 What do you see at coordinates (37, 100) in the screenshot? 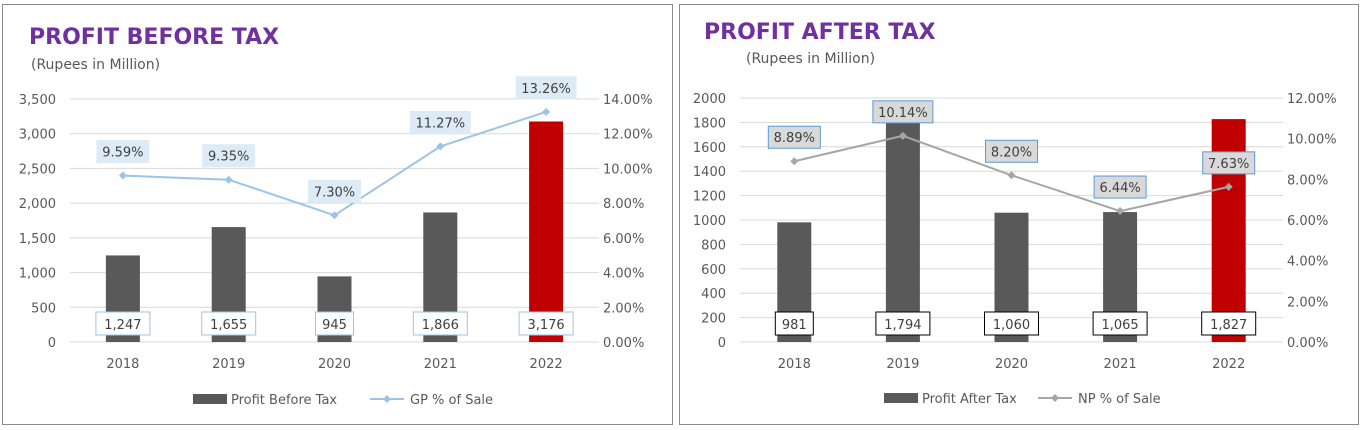
I see `y-tick-label: 3,500` at bounding box center [37, 100].